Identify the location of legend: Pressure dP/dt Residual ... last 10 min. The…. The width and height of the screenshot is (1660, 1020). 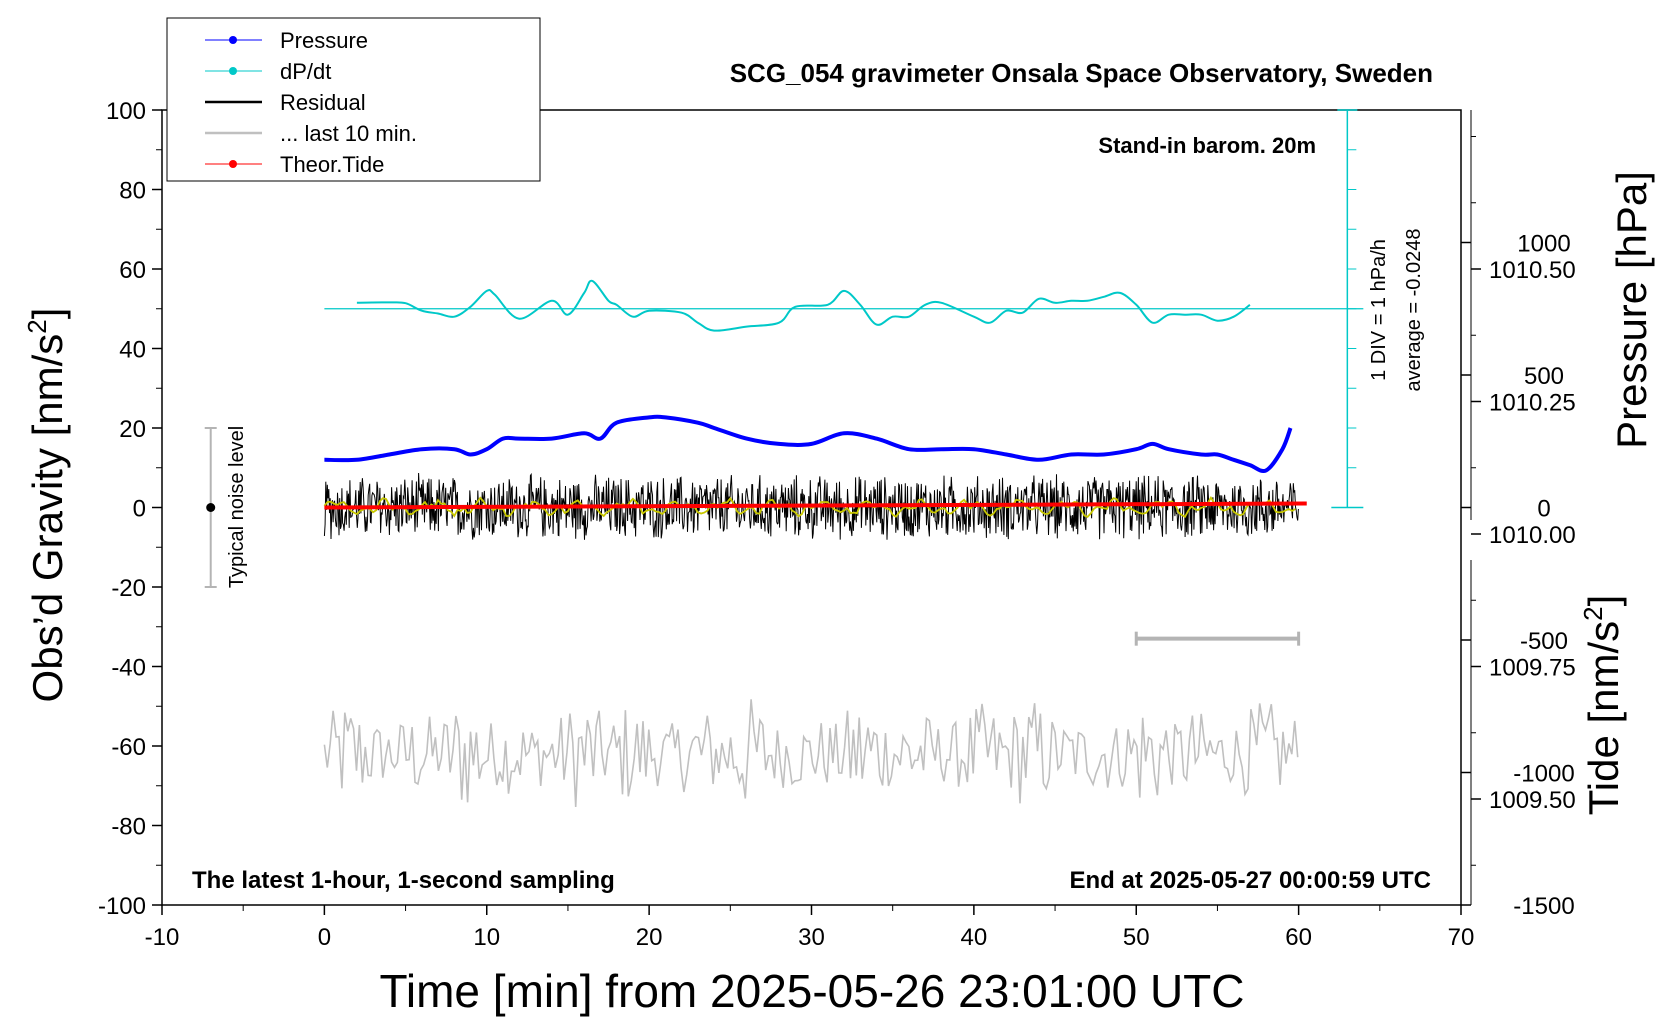
(353, 99).